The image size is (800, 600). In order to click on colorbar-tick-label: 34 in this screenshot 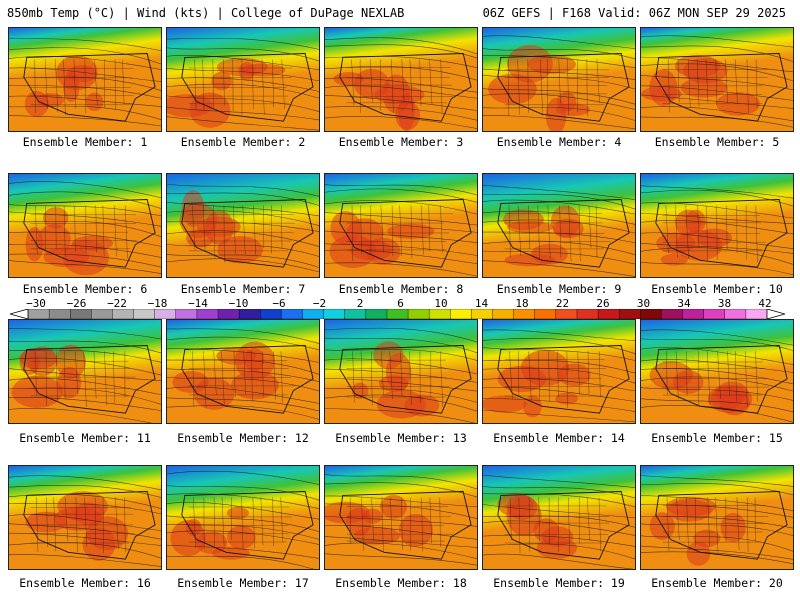, I will do `click(684, 303)`.